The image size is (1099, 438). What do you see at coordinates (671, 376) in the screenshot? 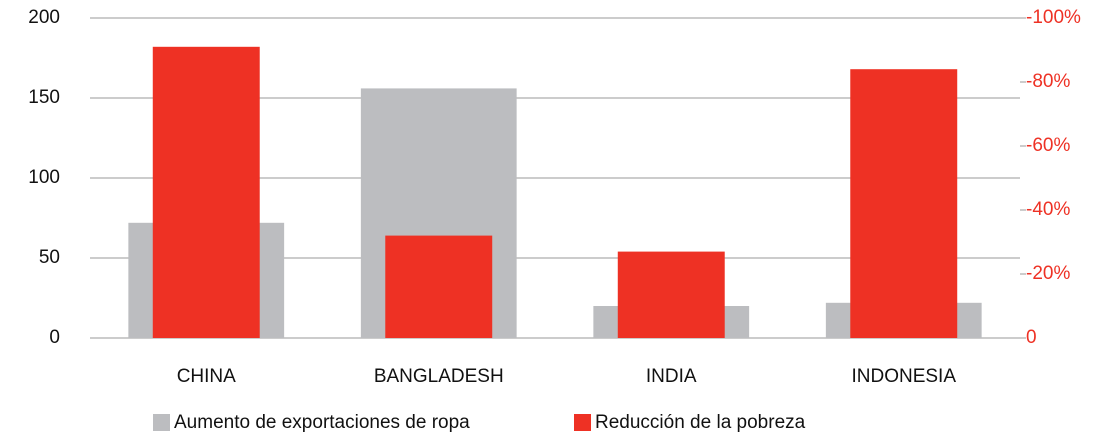
I see `x-tick-label: INDIA` at bounding box center [671, 376].